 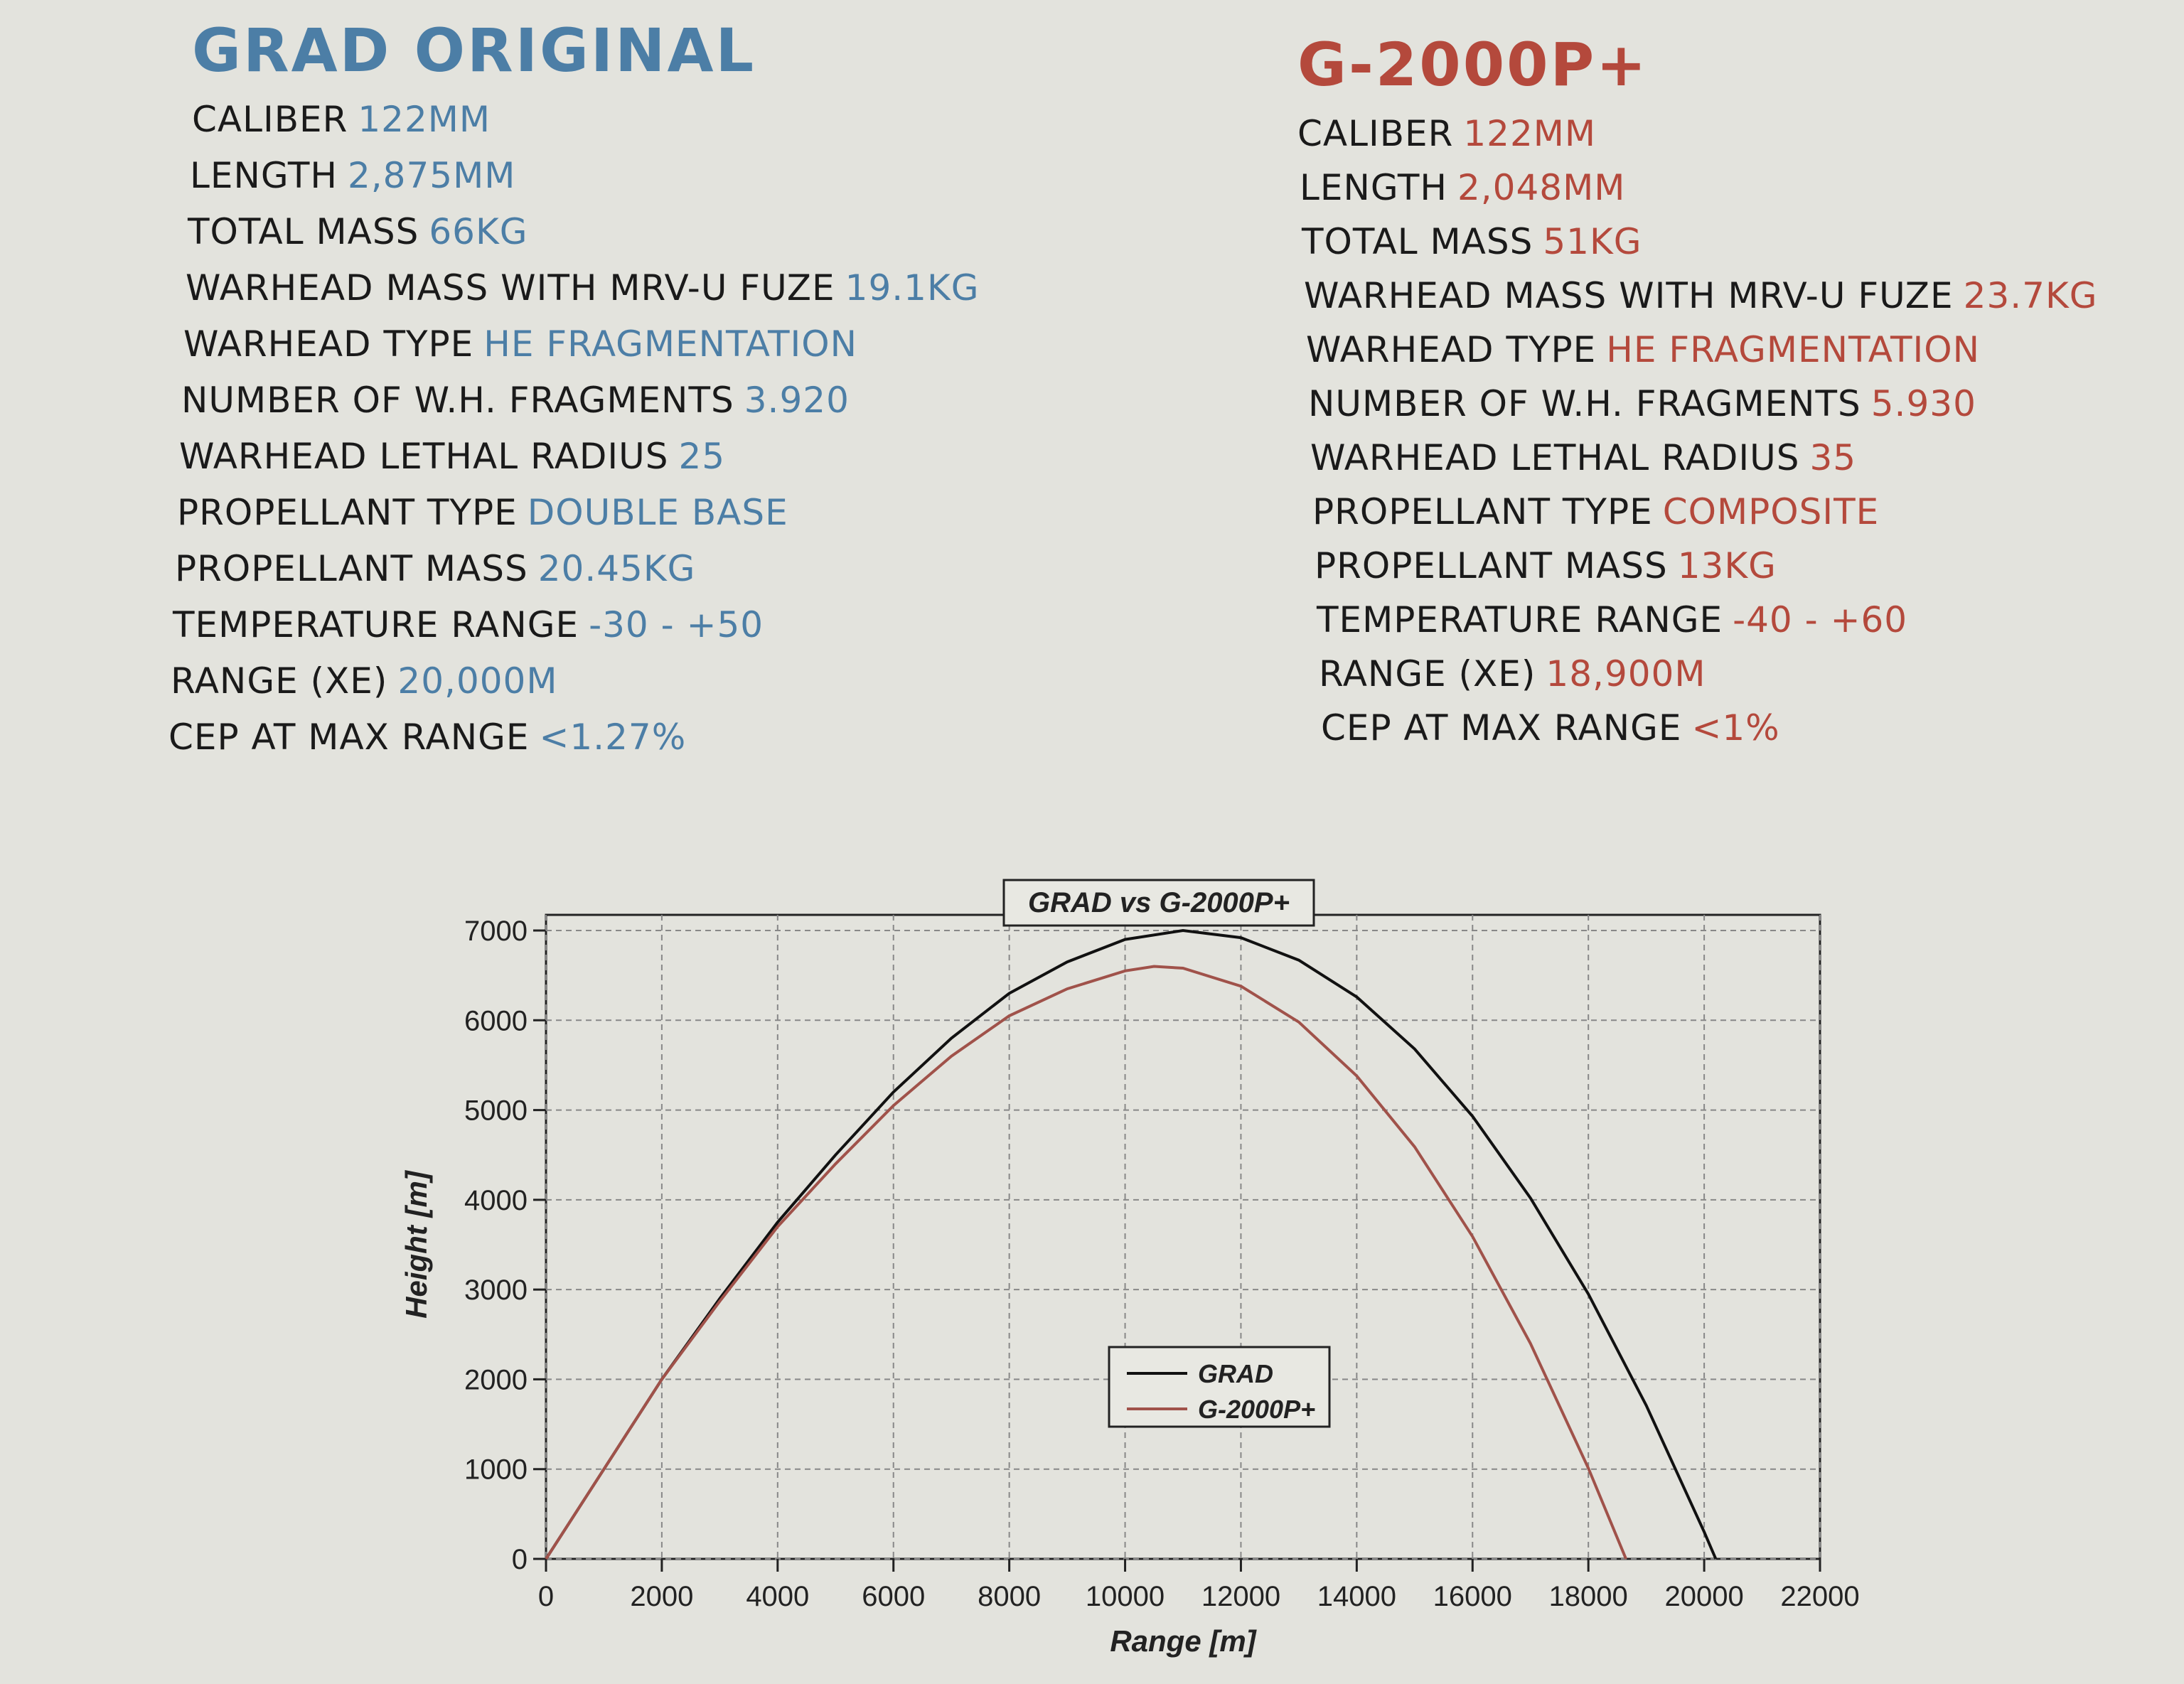 What do you see at coordinates (1356, 1596) in the screenshot?
I see `x-tick-label: 14000` at bounding box center [1356, 1596].